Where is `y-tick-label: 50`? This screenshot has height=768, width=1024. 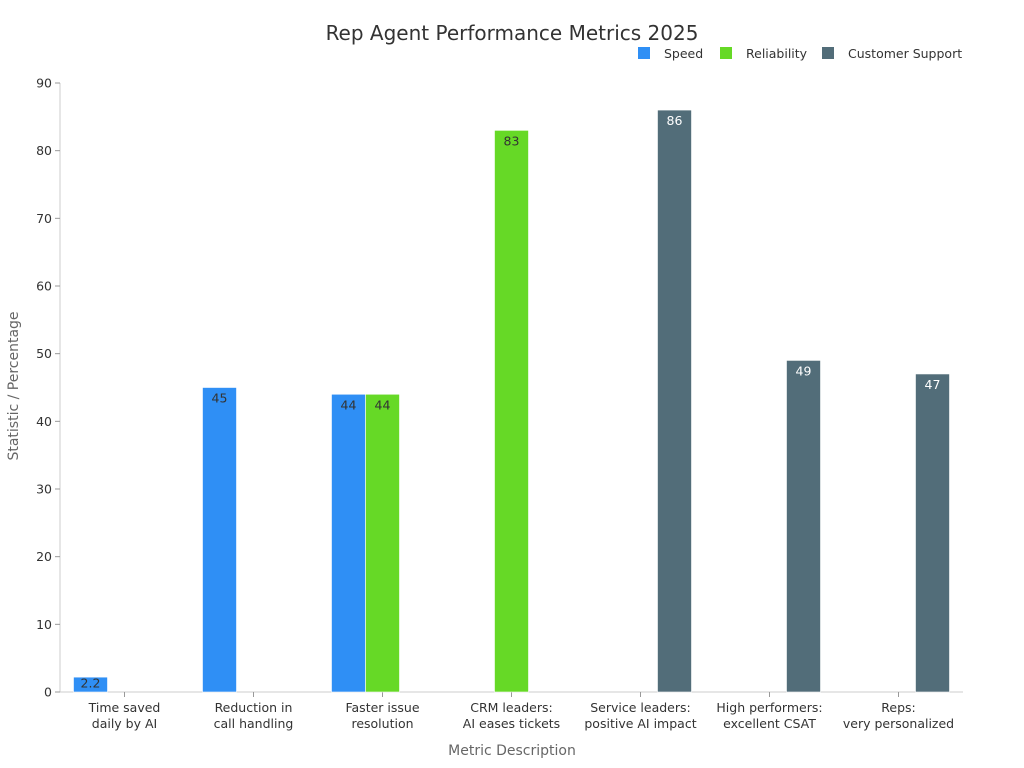
y-tick-label: 50 is located at coordinates (44, 353).